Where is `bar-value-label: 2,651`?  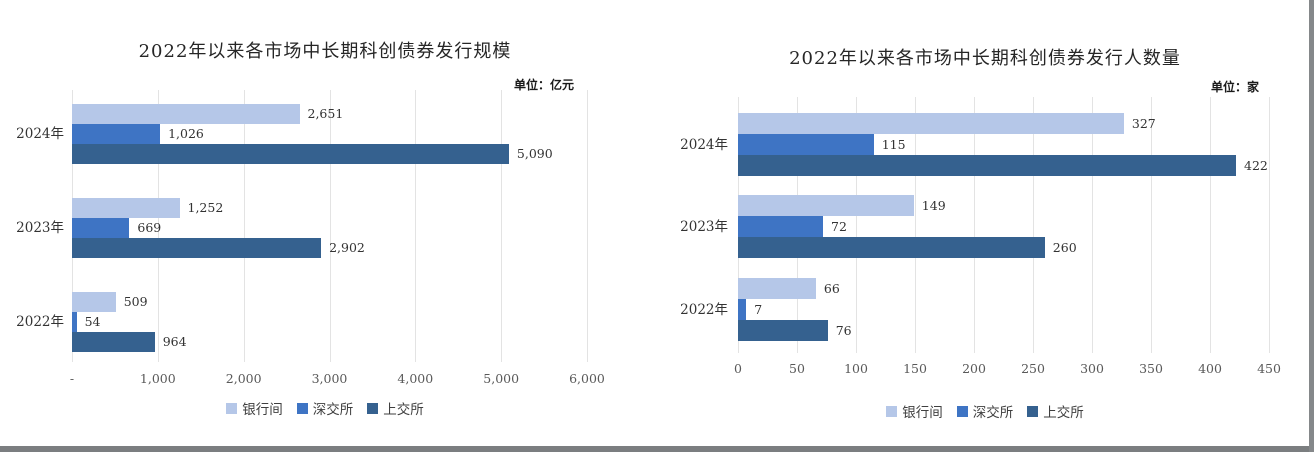
bar-value-label: 2,651 is located at coordinates (325, 113).